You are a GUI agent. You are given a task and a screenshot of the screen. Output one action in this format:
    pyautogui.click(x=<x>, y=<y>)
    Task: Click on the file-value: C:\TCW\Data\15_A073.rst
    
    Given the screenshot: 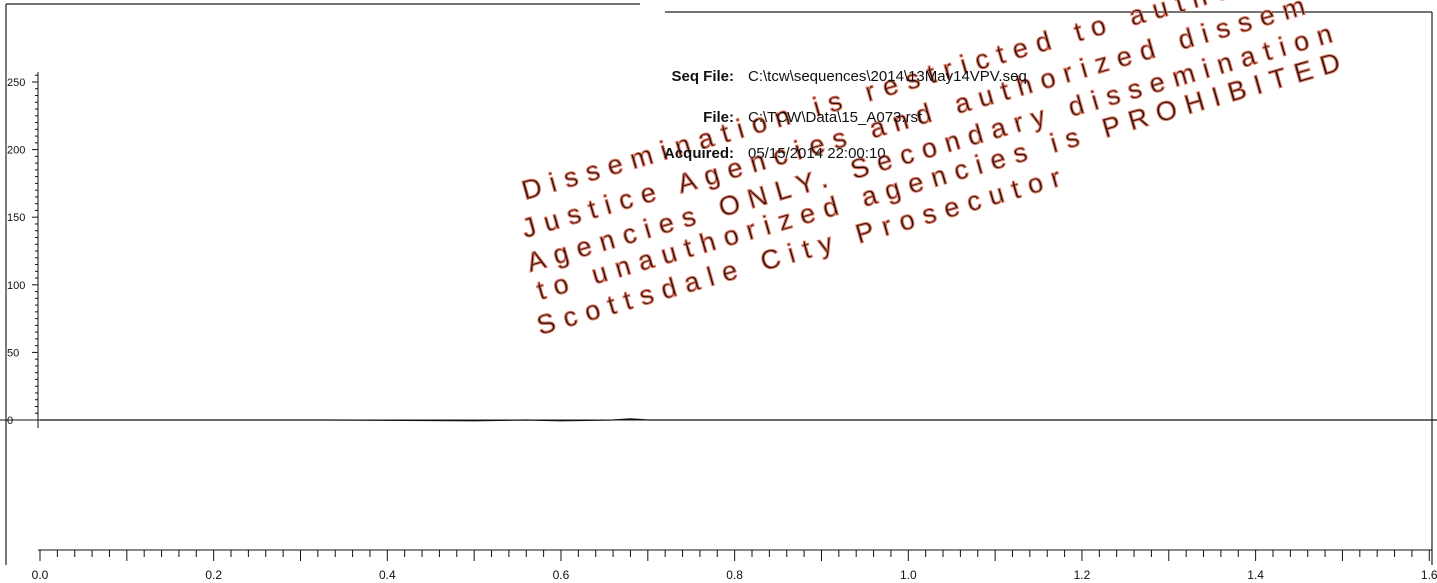 What is the action you would take?
    pyautogui.click(x=835, y=117)
    